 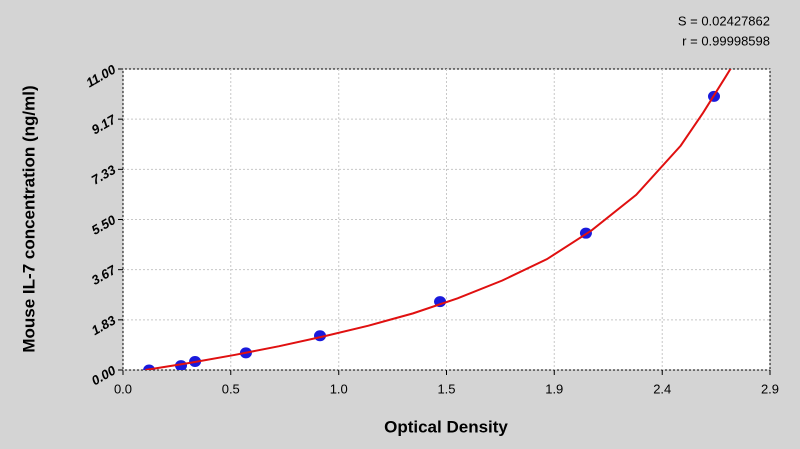 I want to click on x-tick-label: 0.5, so click(x=231, y=388).